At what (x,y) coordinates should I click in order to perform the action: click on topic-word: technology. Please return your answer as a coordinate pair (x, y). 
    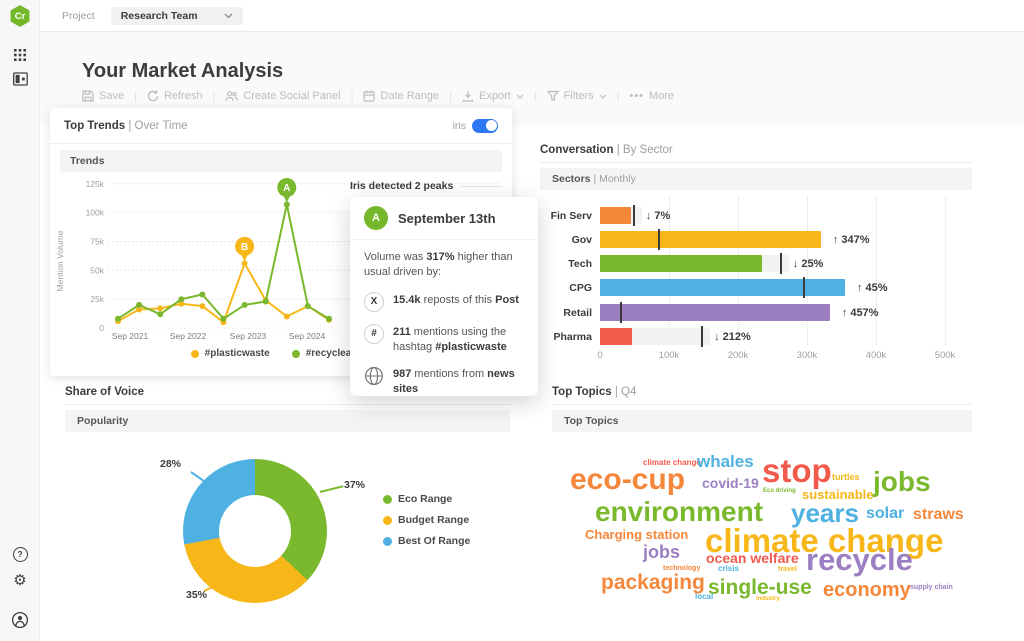
    Looking at the image, I should click on (682, 568).